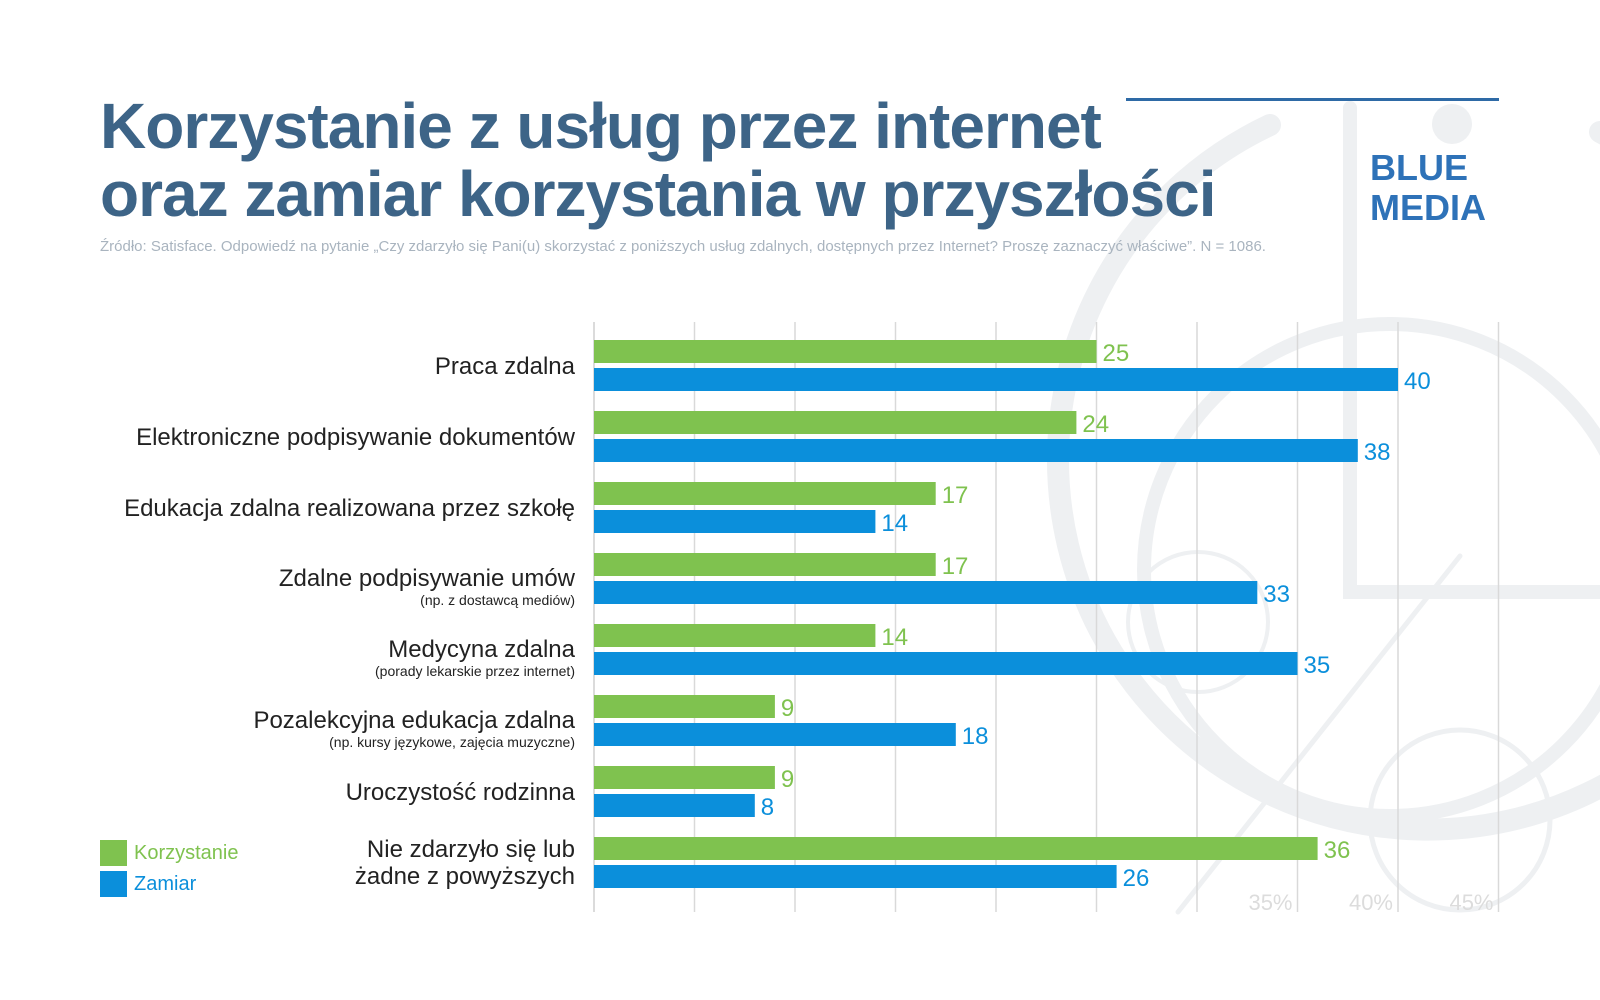 The width and height of the screenshot is (1600, 1000). I want to click on brand-logo: BLUE MEDIA, so click(1428, 188).